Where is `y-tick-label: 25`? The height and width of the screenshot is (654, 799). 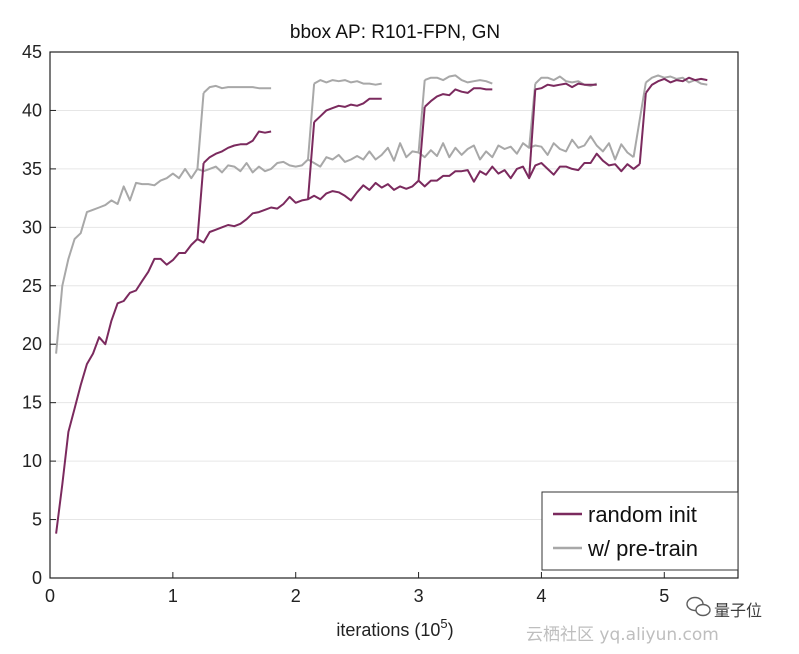 y-tick-label: 25 is located at coordinates (32, 286).